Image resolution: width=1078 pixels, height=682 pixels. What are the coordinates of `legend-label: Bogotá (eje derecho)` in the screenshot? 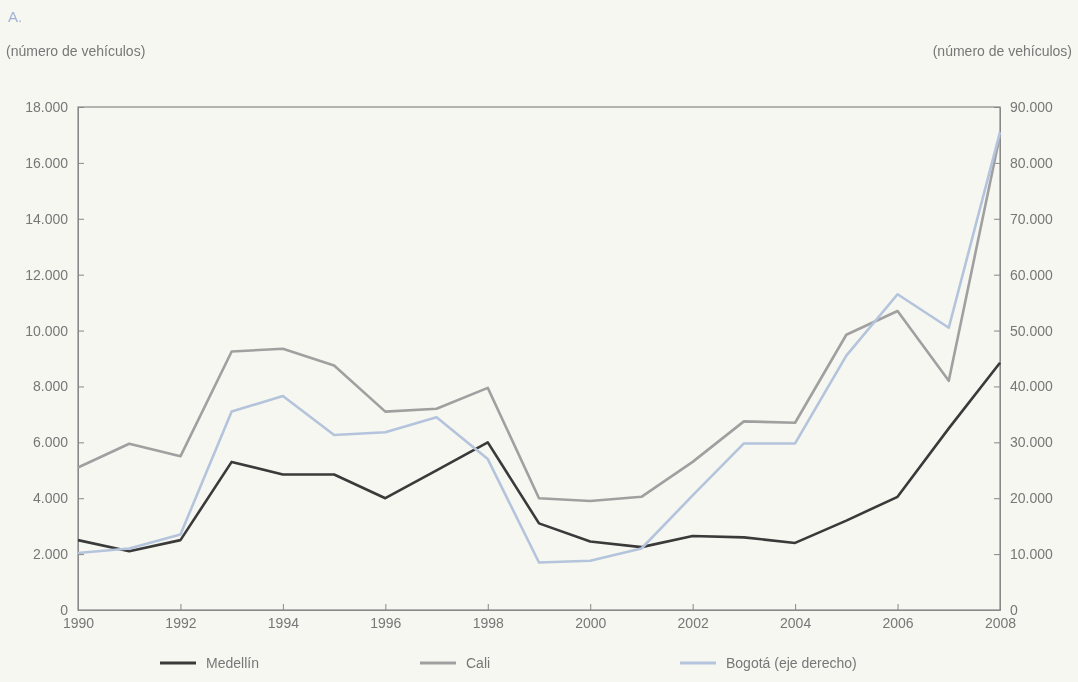 It's located at (791, 663).